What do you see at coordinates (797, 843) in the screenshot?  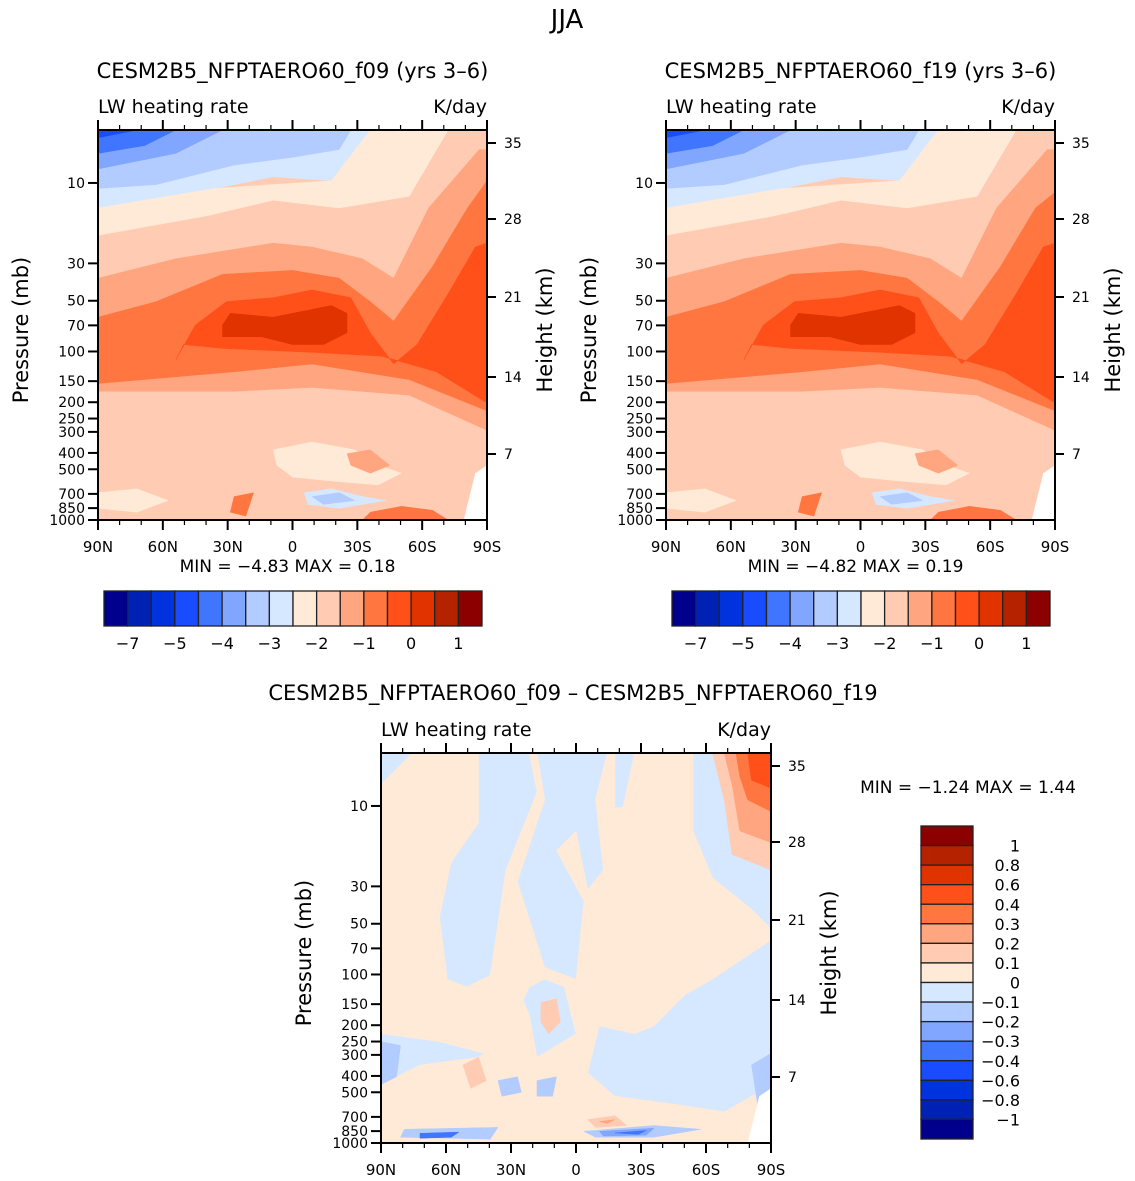 I see `height-tick-label: 28` at bounding box center [797, 843].